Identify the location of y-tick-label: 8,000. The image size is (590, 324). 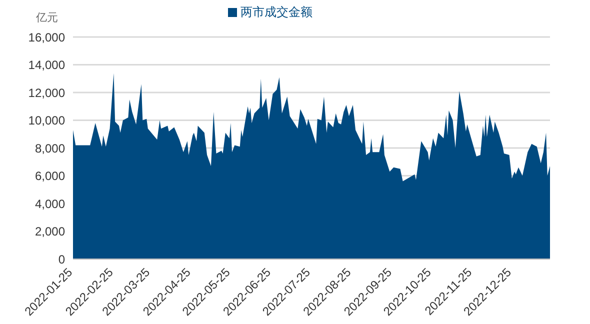
(50, 148).